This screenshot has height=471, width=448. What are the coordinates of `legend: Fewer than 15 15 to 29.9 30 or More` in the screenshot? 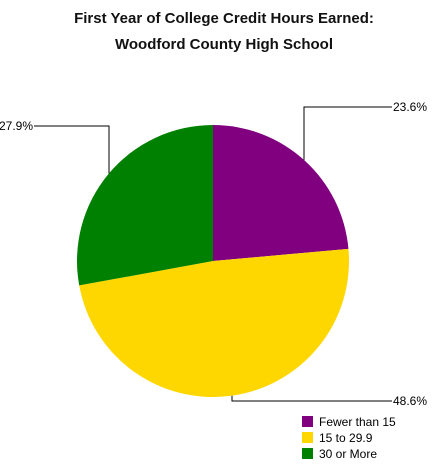 It's located at (349, 438).